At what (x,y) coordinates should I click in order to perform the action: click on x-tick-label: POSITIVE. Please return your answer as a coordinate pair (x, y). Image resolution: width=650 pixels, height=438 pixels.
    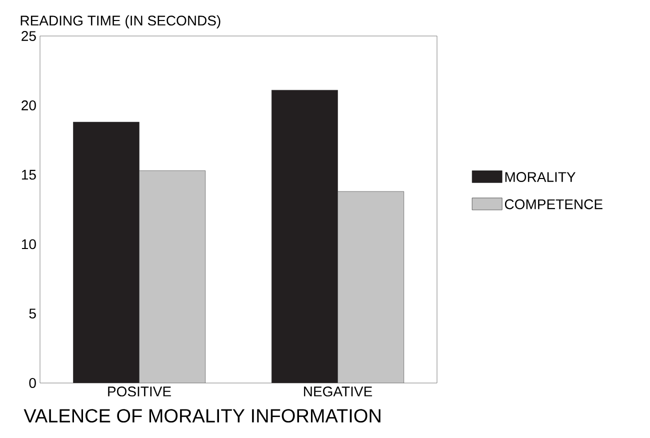
    Looking at the image, I should click on (139, 391).